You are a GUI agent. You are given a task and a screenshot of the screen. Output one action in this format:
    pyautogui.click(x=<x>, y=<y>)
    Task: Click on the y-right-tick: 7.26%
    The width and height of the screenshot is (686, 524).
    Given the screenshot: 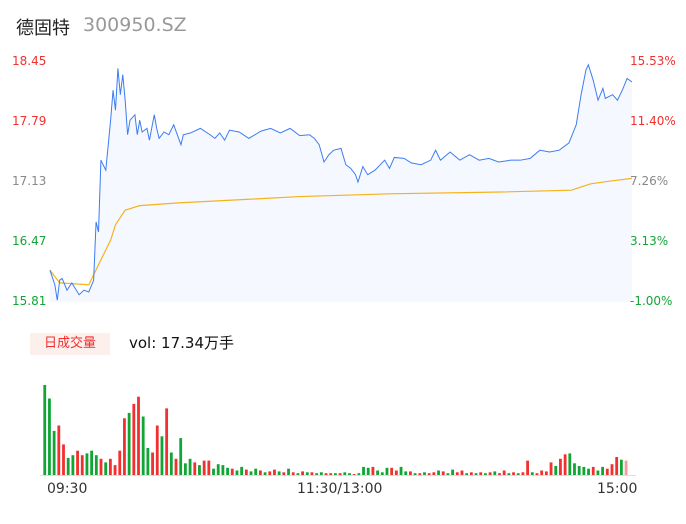 What is the action you would take?
    pyautogui.click(x=649, y=181)
    